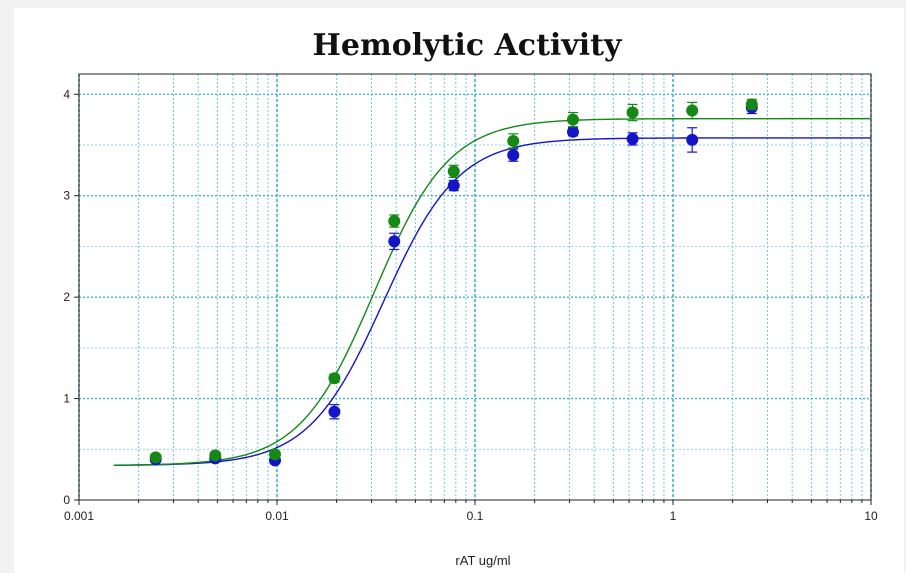 The height and width of the screenshot is (573, 906). What do you see at coordinates (468, 45) in the screenshot?
I see `chart-title: Hemolytic Activity` at bounding box center [468, 45].